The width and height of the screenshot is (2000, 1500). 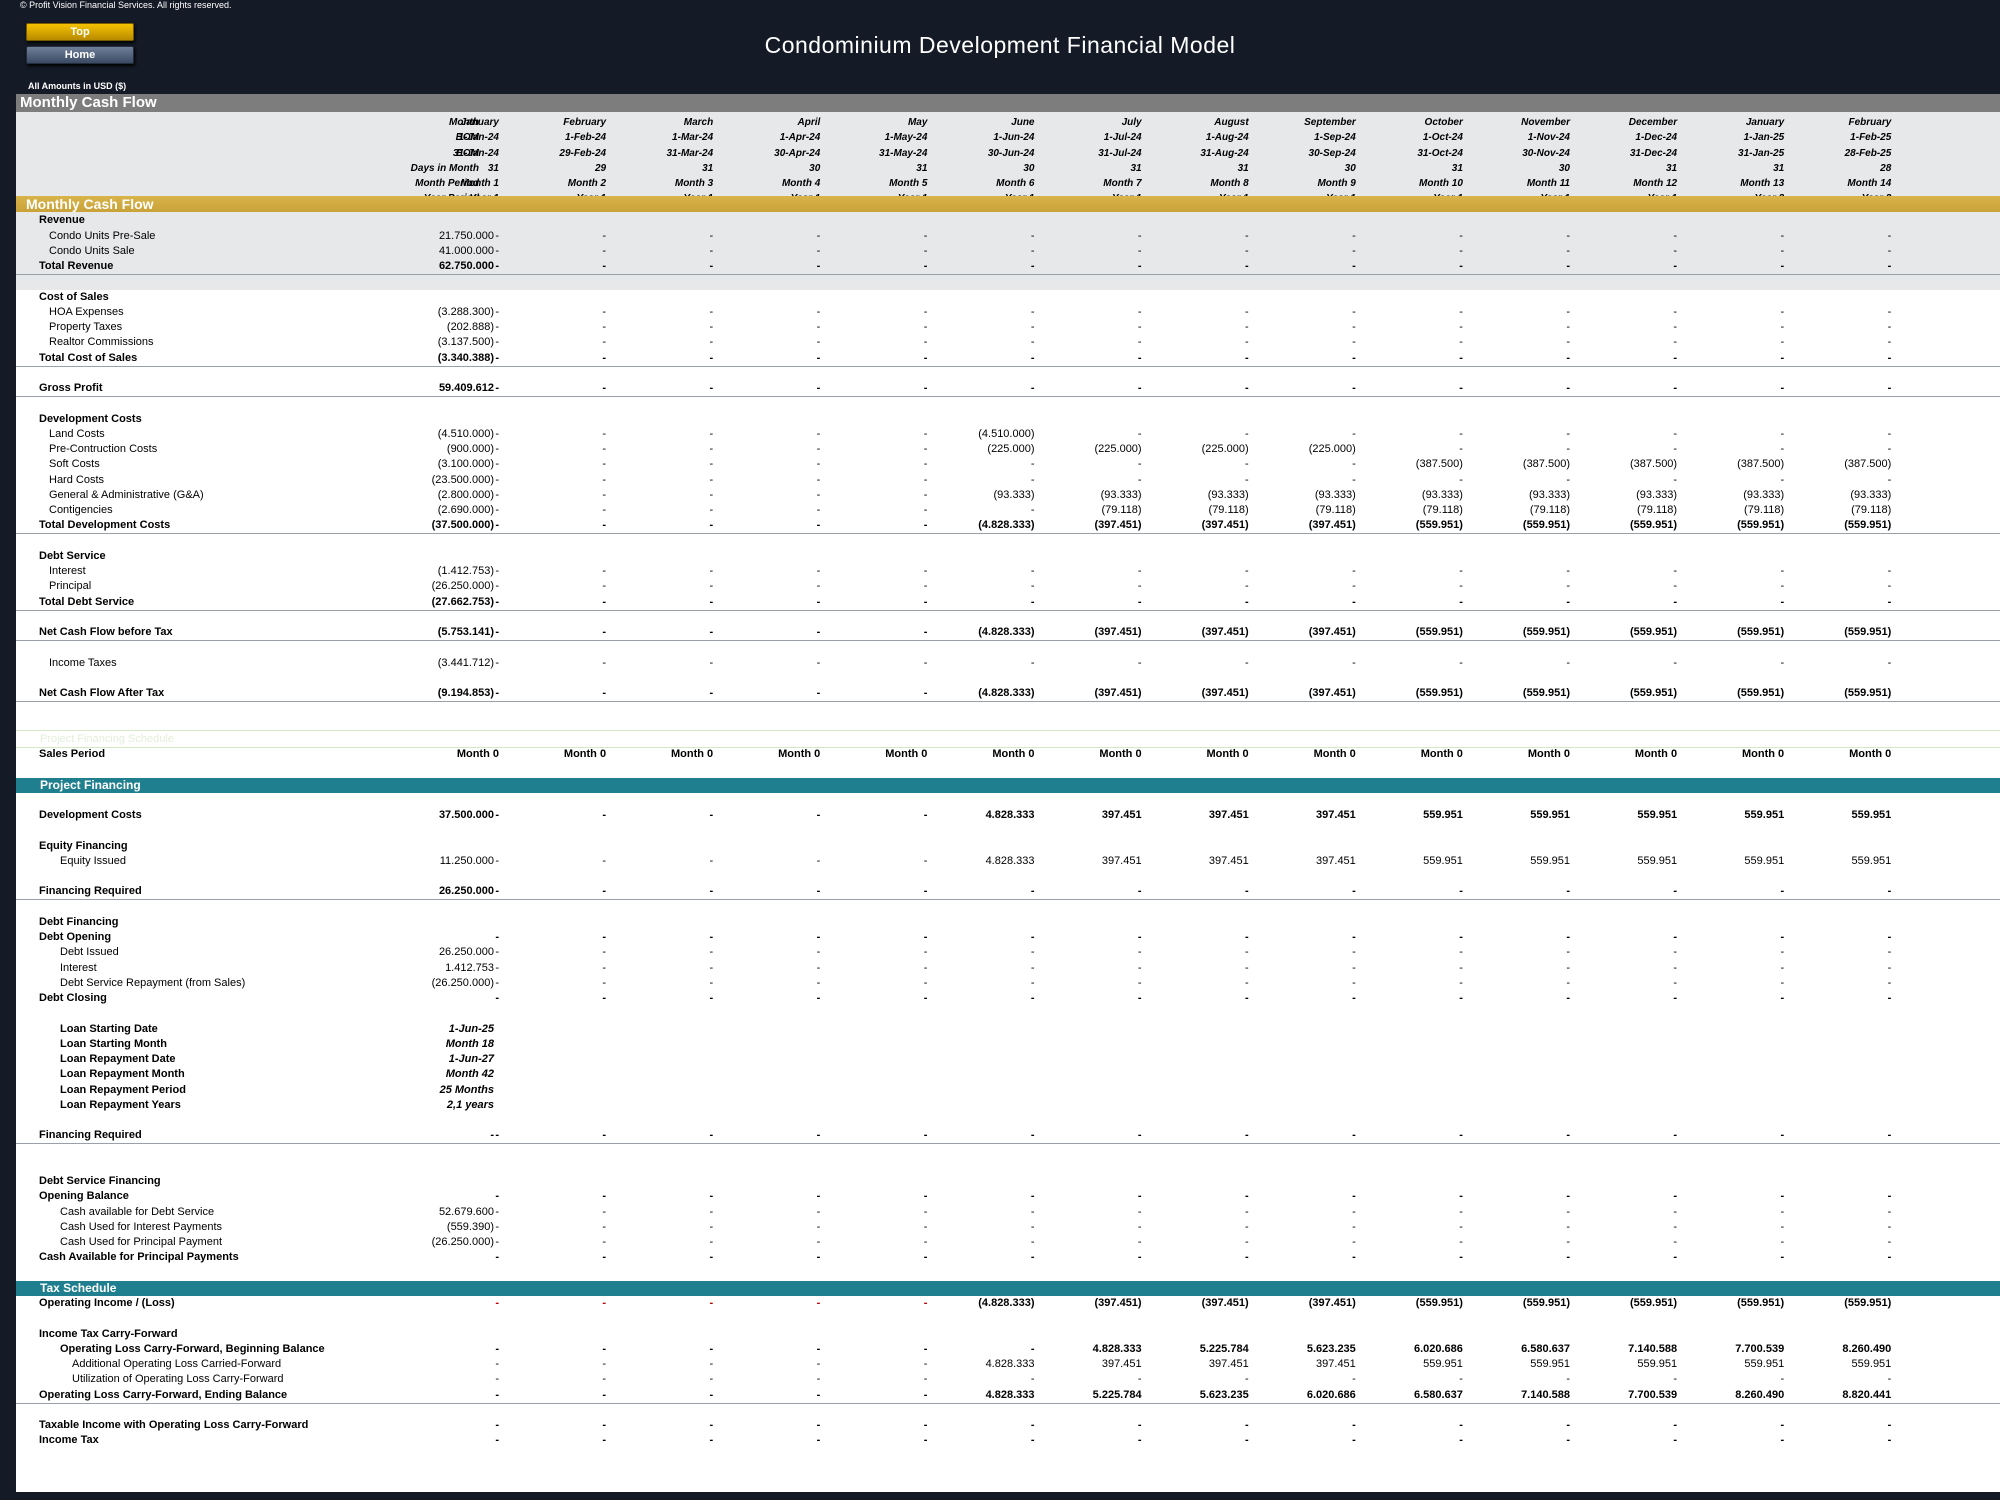 I want to click on row-cell: 8.260.490, so click(x=1760, y=1394).